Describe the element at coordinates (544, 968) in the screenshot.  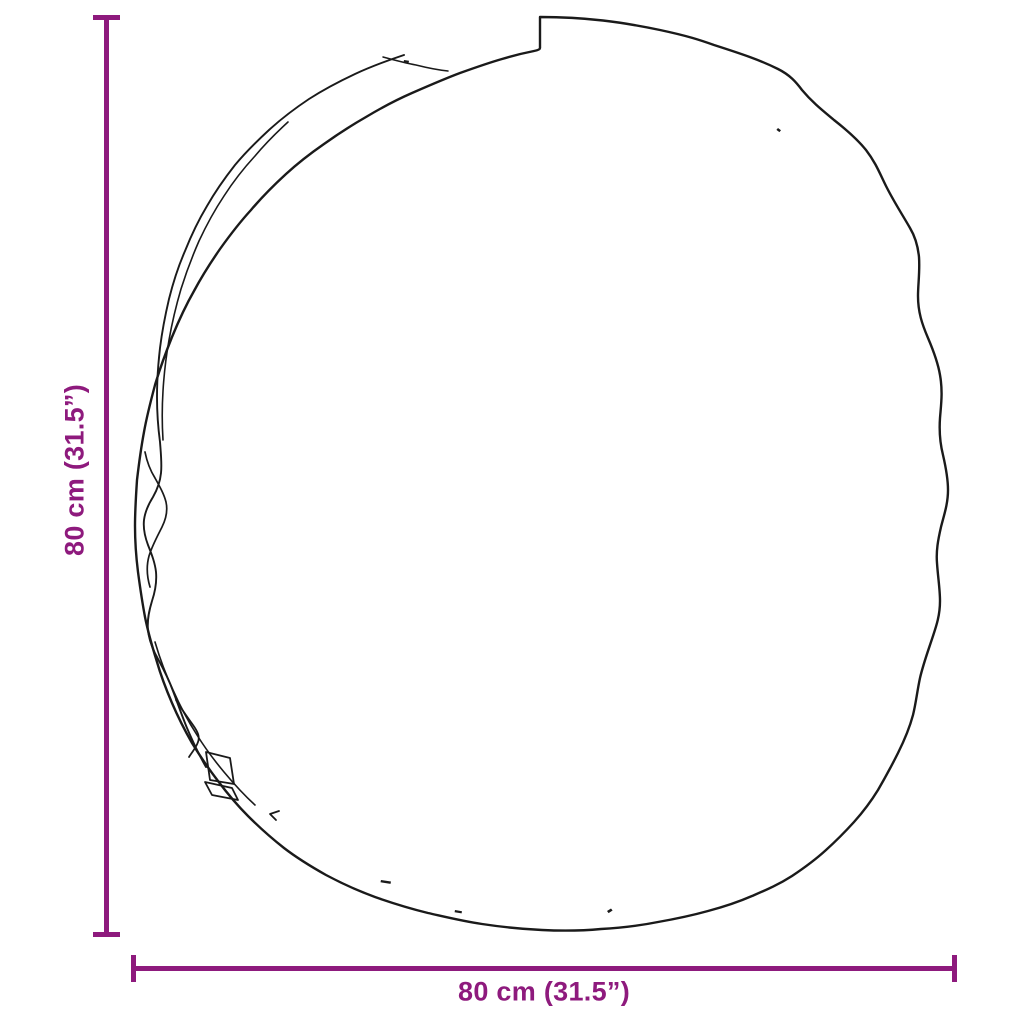
I see `width-dimension-line-group` at that location.